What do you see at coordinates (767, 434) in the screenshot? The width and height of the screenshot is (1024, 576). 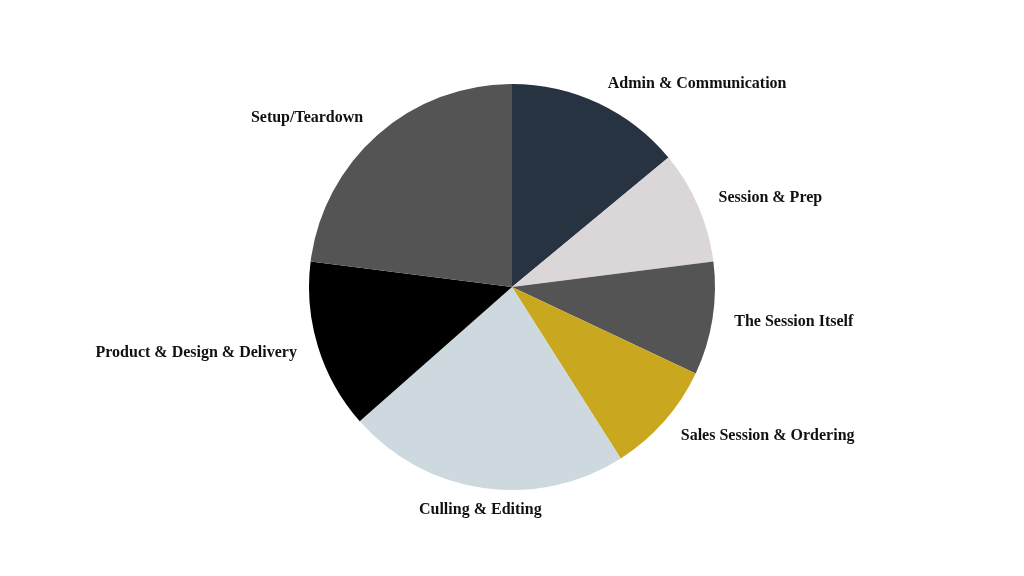 I see `slice-label: Sales Session & Ordering` at bounding box center [767, 434].